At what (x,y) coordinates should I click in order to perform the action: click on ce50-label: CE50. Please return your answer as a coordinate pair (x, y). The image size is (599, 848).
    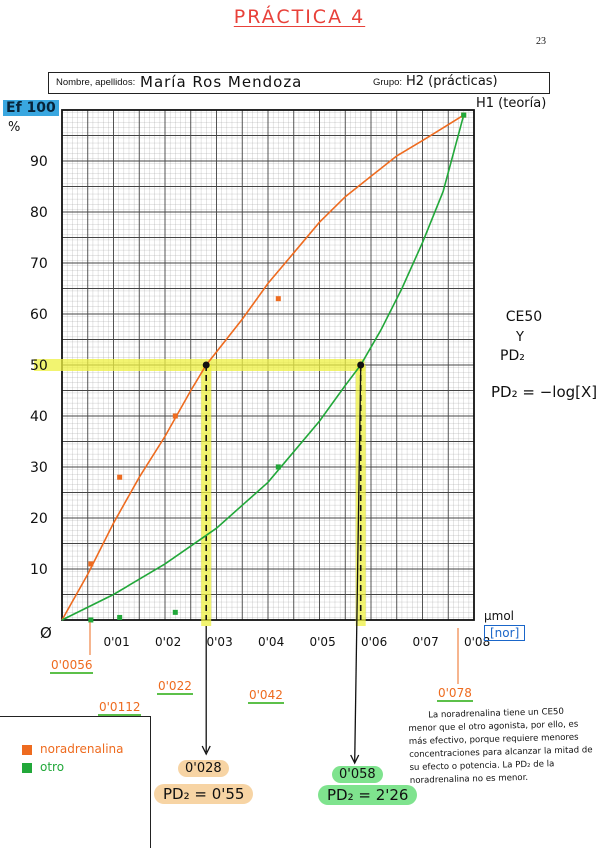
    Looking at the image, I should click on (524, 317).